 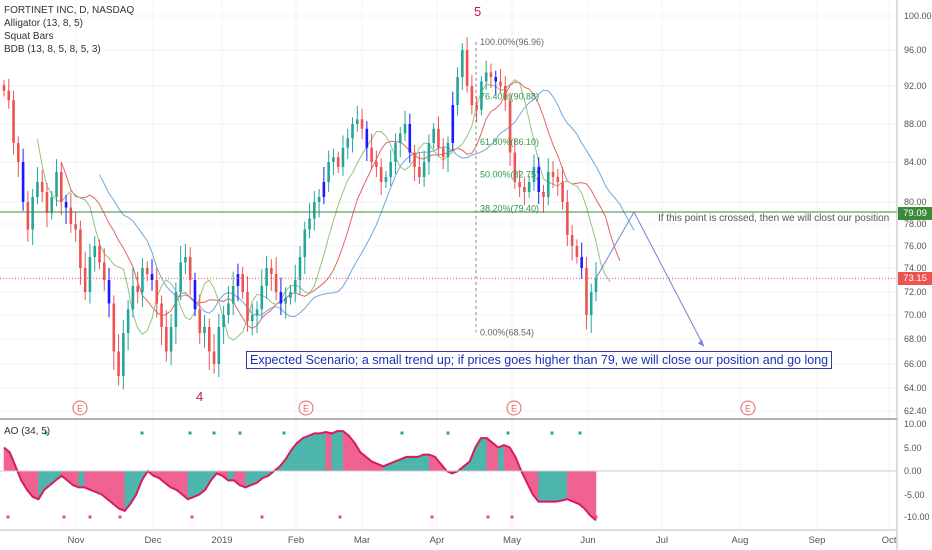 What do you see at coordinates (507, 333) in the screenshot?
I see `fib-level-label: 0.00%(68.54)` at bounding box center [507, 333].